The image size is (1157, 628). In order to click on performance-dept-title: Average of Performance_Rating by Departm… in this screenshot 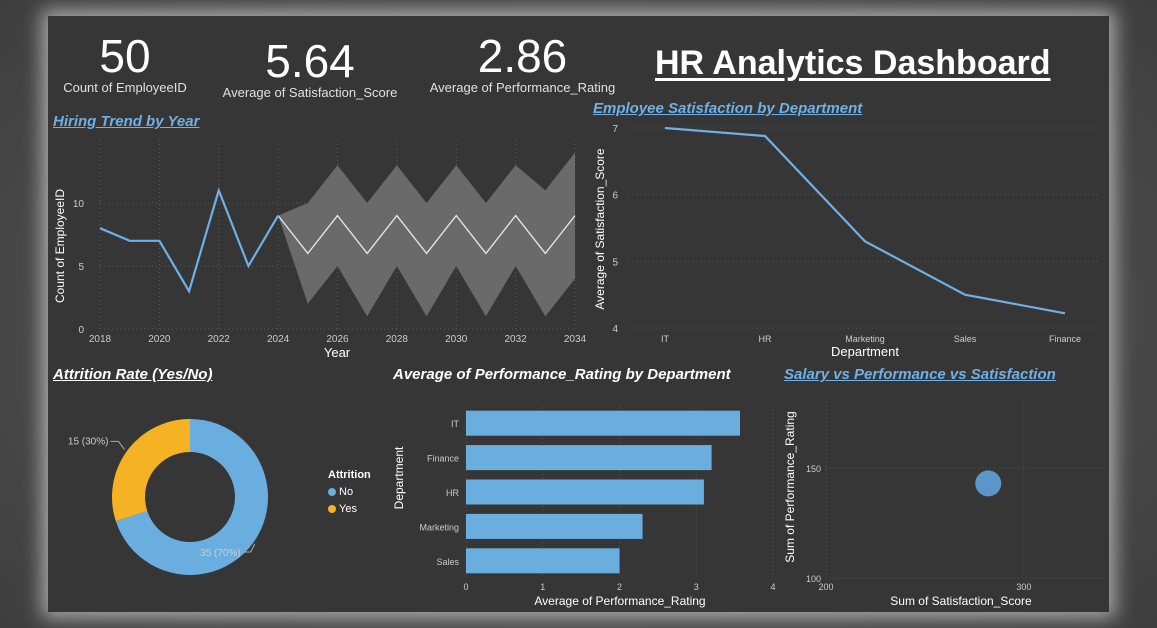, I will do `click(562, 374)`.